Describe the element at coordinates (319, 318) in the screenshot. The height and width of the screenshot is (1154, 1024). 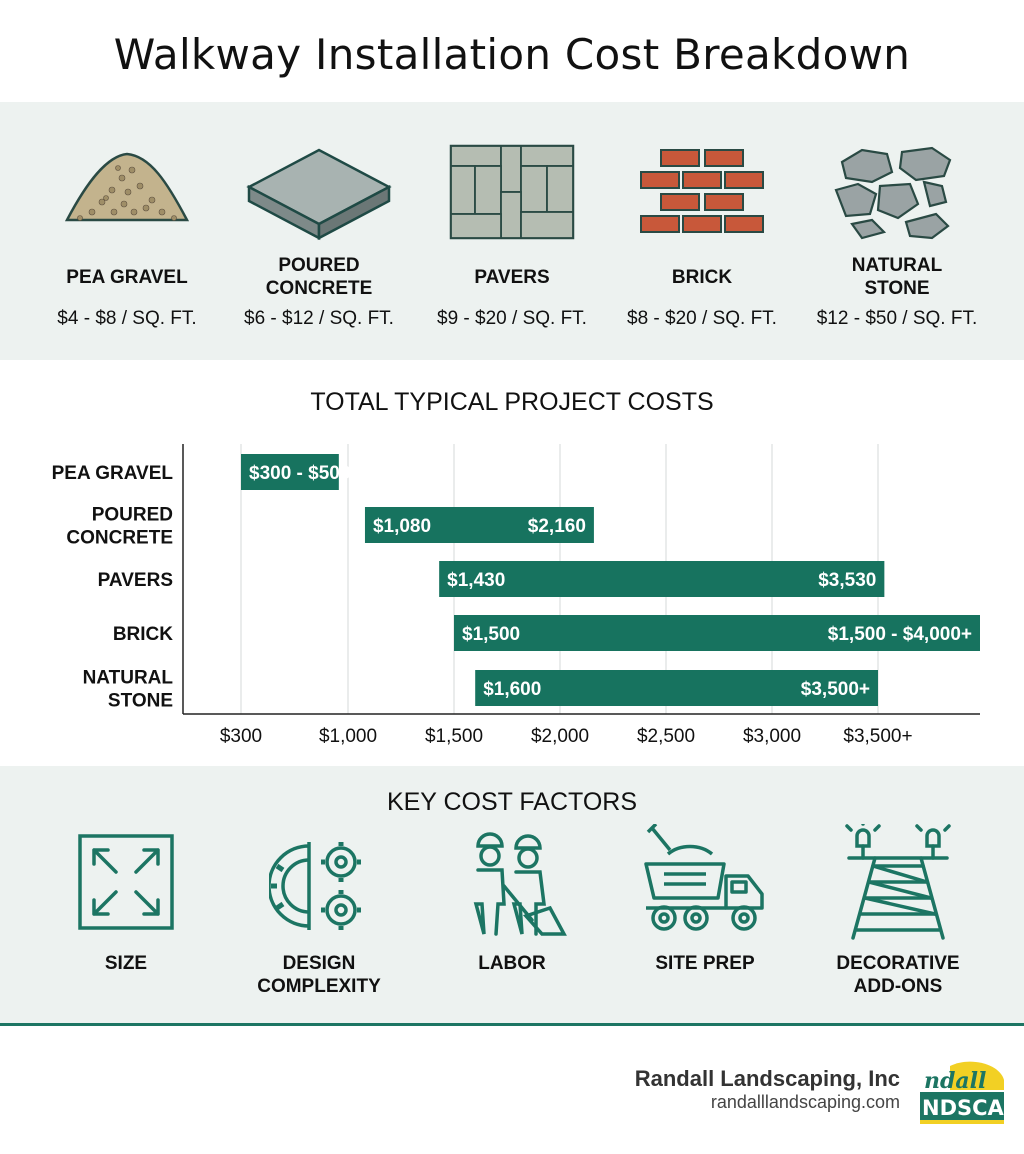
I see `material-price: $6 - $12 / SQ. FT.` at that location.